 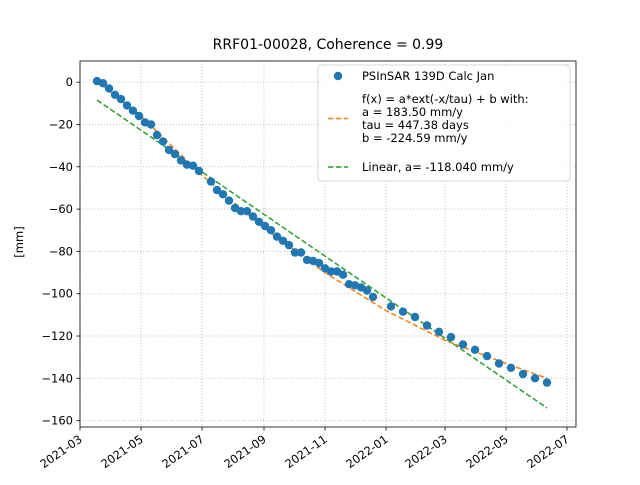 What do you see at coordinates (428, 76) in the screenshot?
I see `legend-label: PSInSAR 139D Calc Jan` at bounding box center [428, 76].